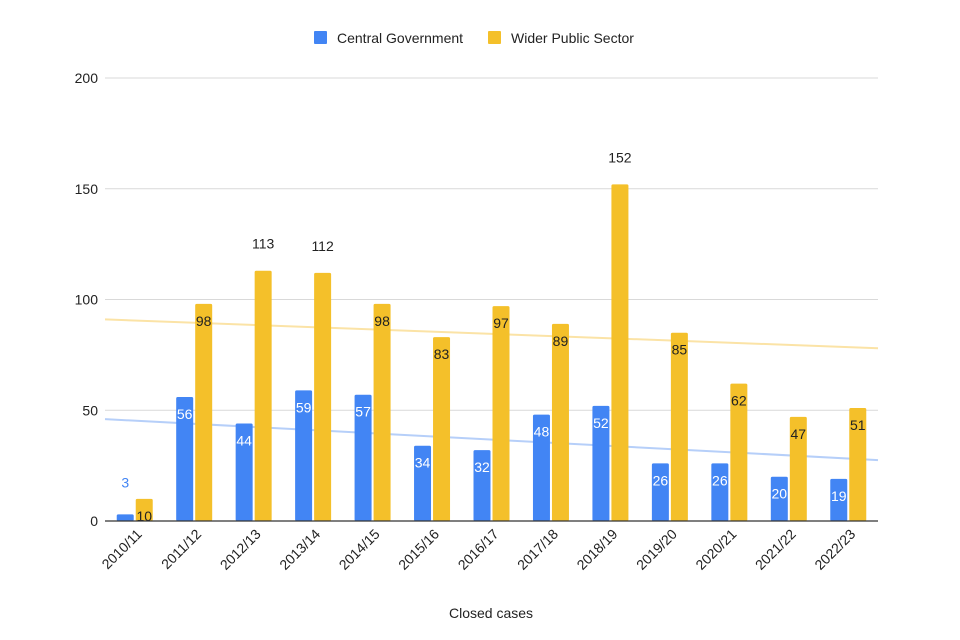 The image size is (960, 640). What do you see at coordinates (181, 549) in the screenshot?
I see `x-tick-label-2011-12: 2011/12` at bounding box center [181, 549].